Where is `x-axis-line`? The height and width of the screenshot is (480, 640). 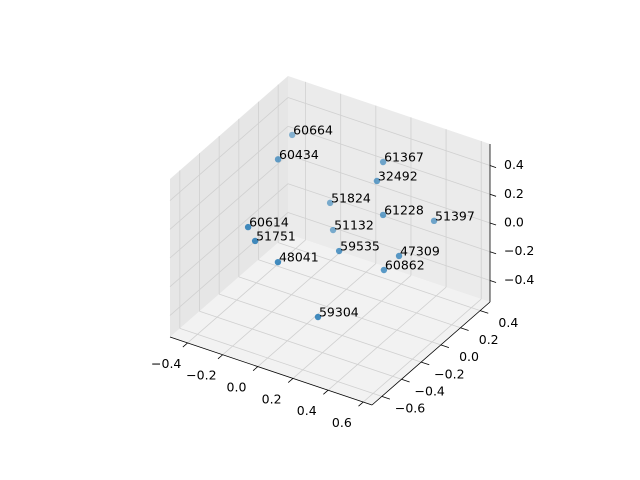
x-axis-line is located at coordinates (271, 371).